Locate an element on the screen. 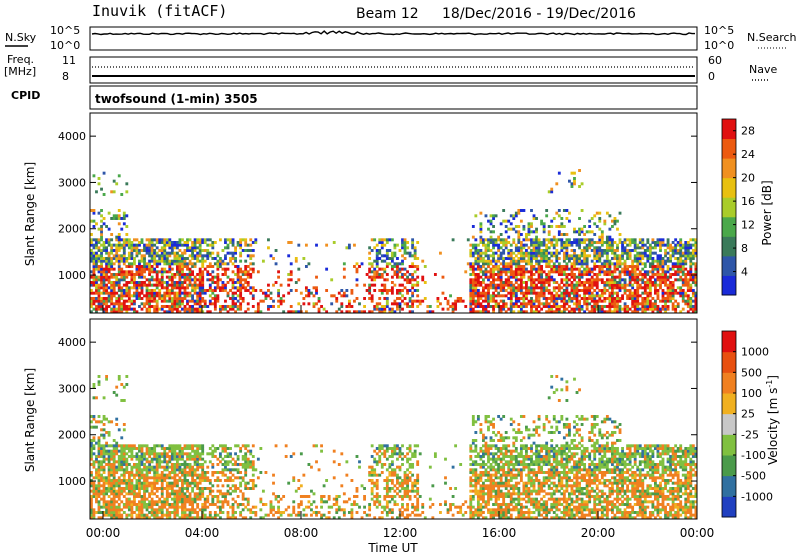  freq-left-tick-top: 11 is located at coordinates (69, 60).